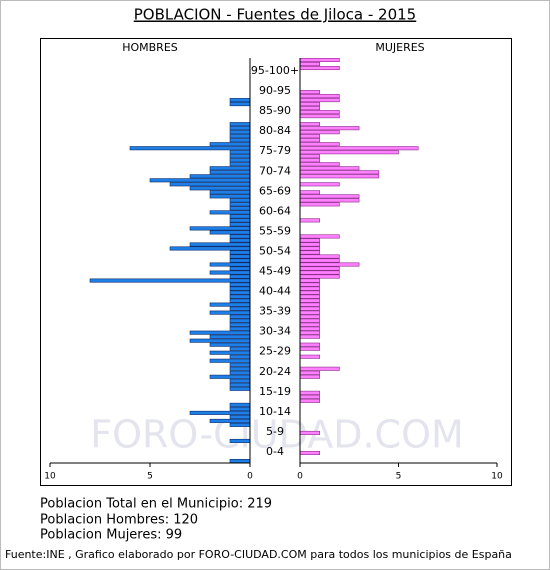  Describe the element at coordinates (275, 451) in the screenshot. I see `y-tick-label: 0-4` at that location.